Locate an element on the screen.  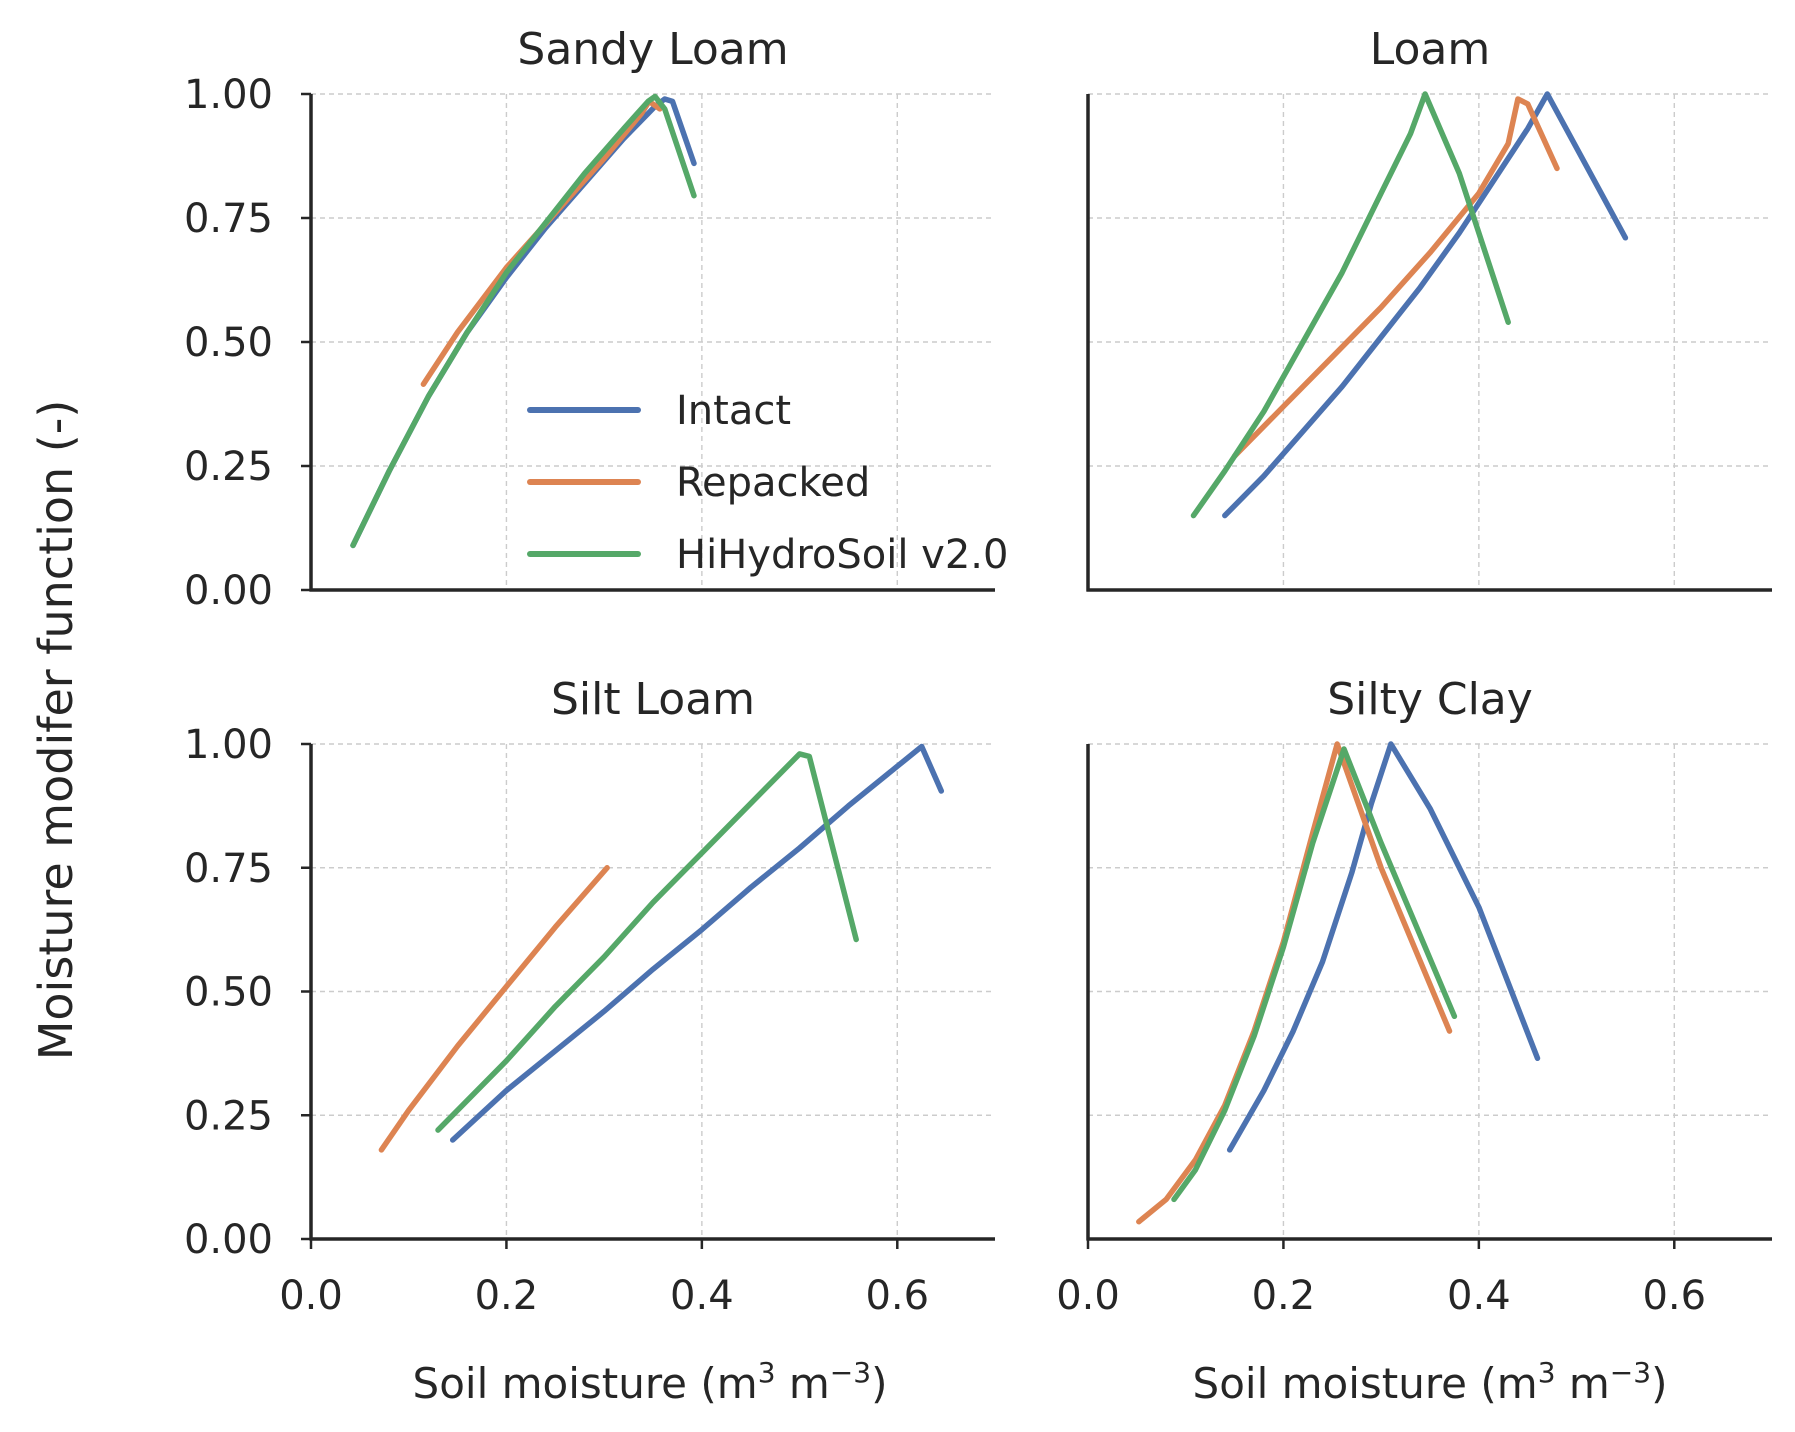
series-line-sandy-loam-intact is located at coordinates (523, 322).